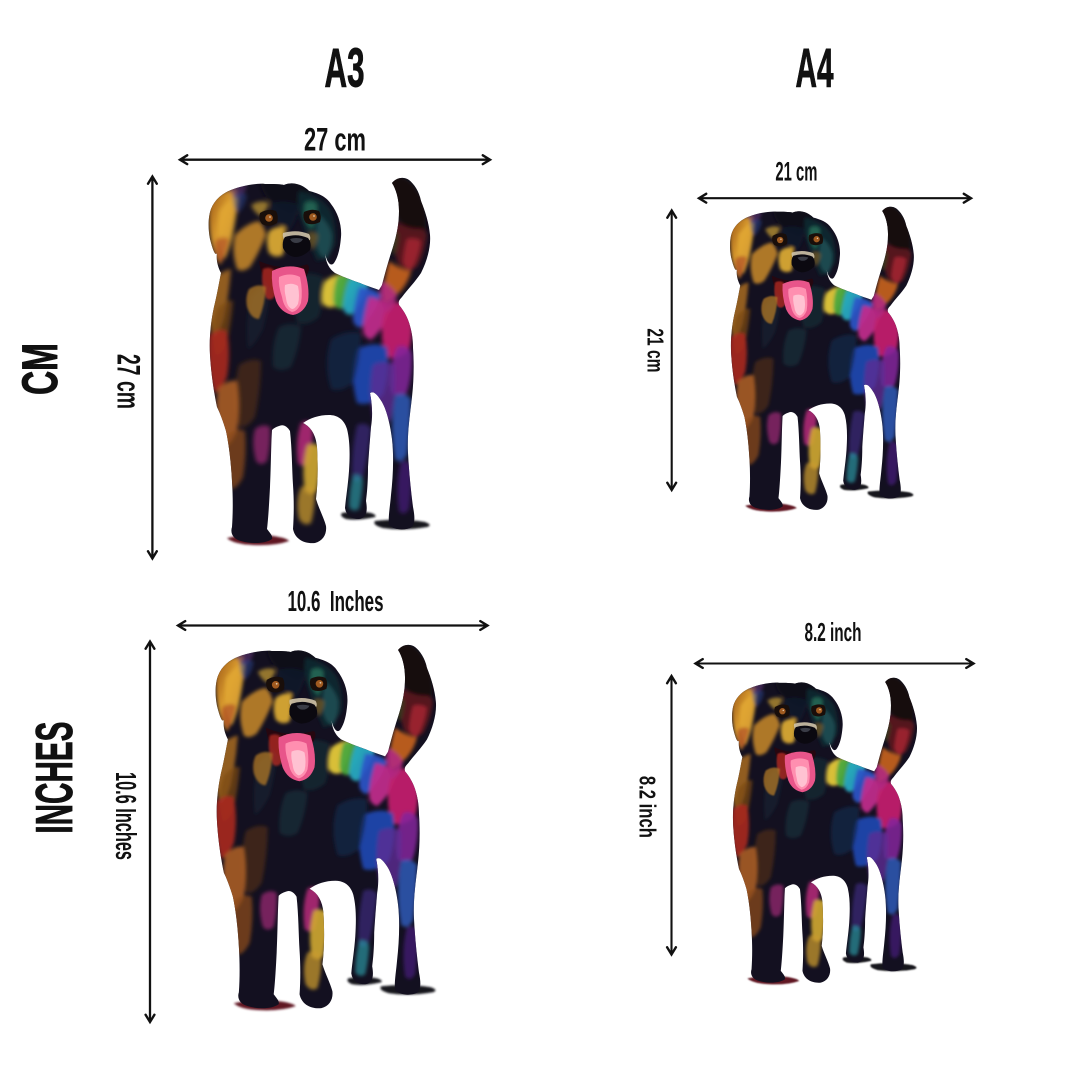 The height and width of the screenshot is (1080, 1080). What do you see at coordinates (345, 68) in the screenshot?
I see `svg-text: A3` at bounding box center [345, 68].